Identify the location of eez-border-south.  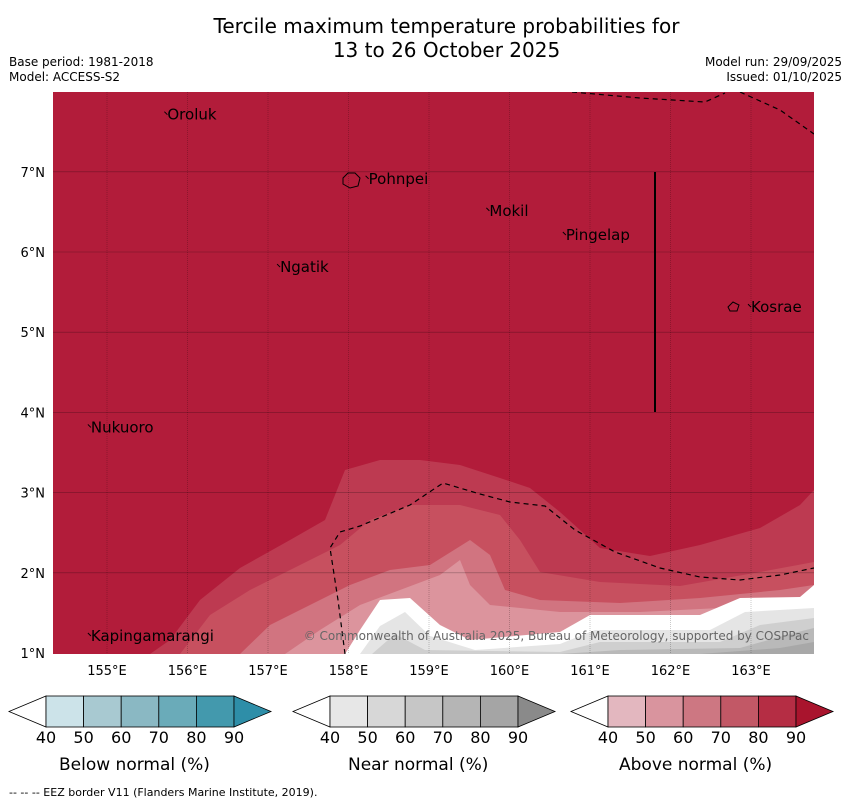
(571, 568).